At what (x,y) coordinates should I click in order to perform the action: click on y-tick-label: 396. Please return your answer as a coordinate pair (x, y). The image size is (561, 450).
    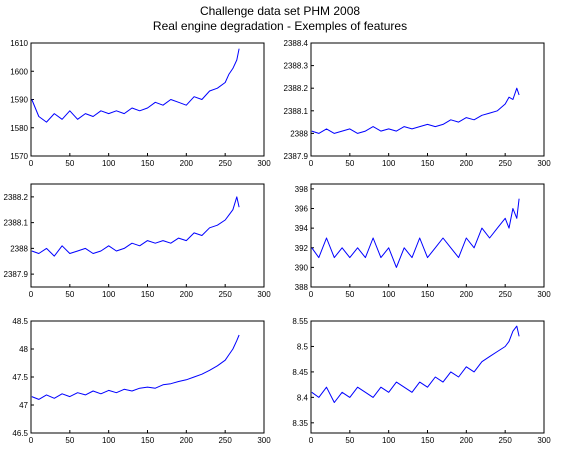
    Looking at the image, I should click on (302, 209).